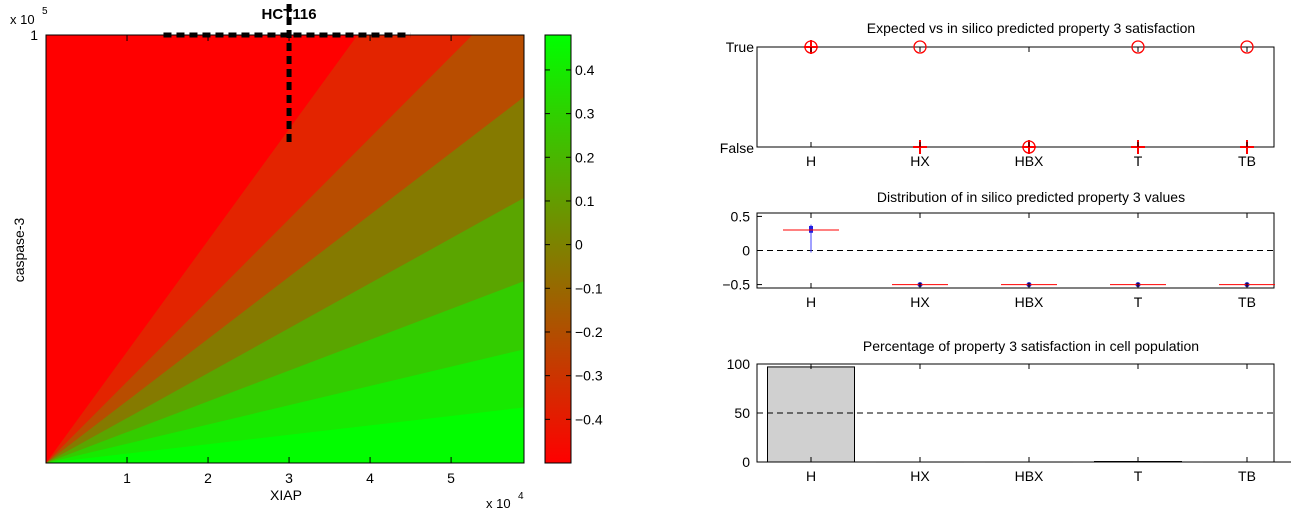  Describe the element at coordinates (289, 14) in the screenshot. I see `cell-line-label: HCT116` at that location.